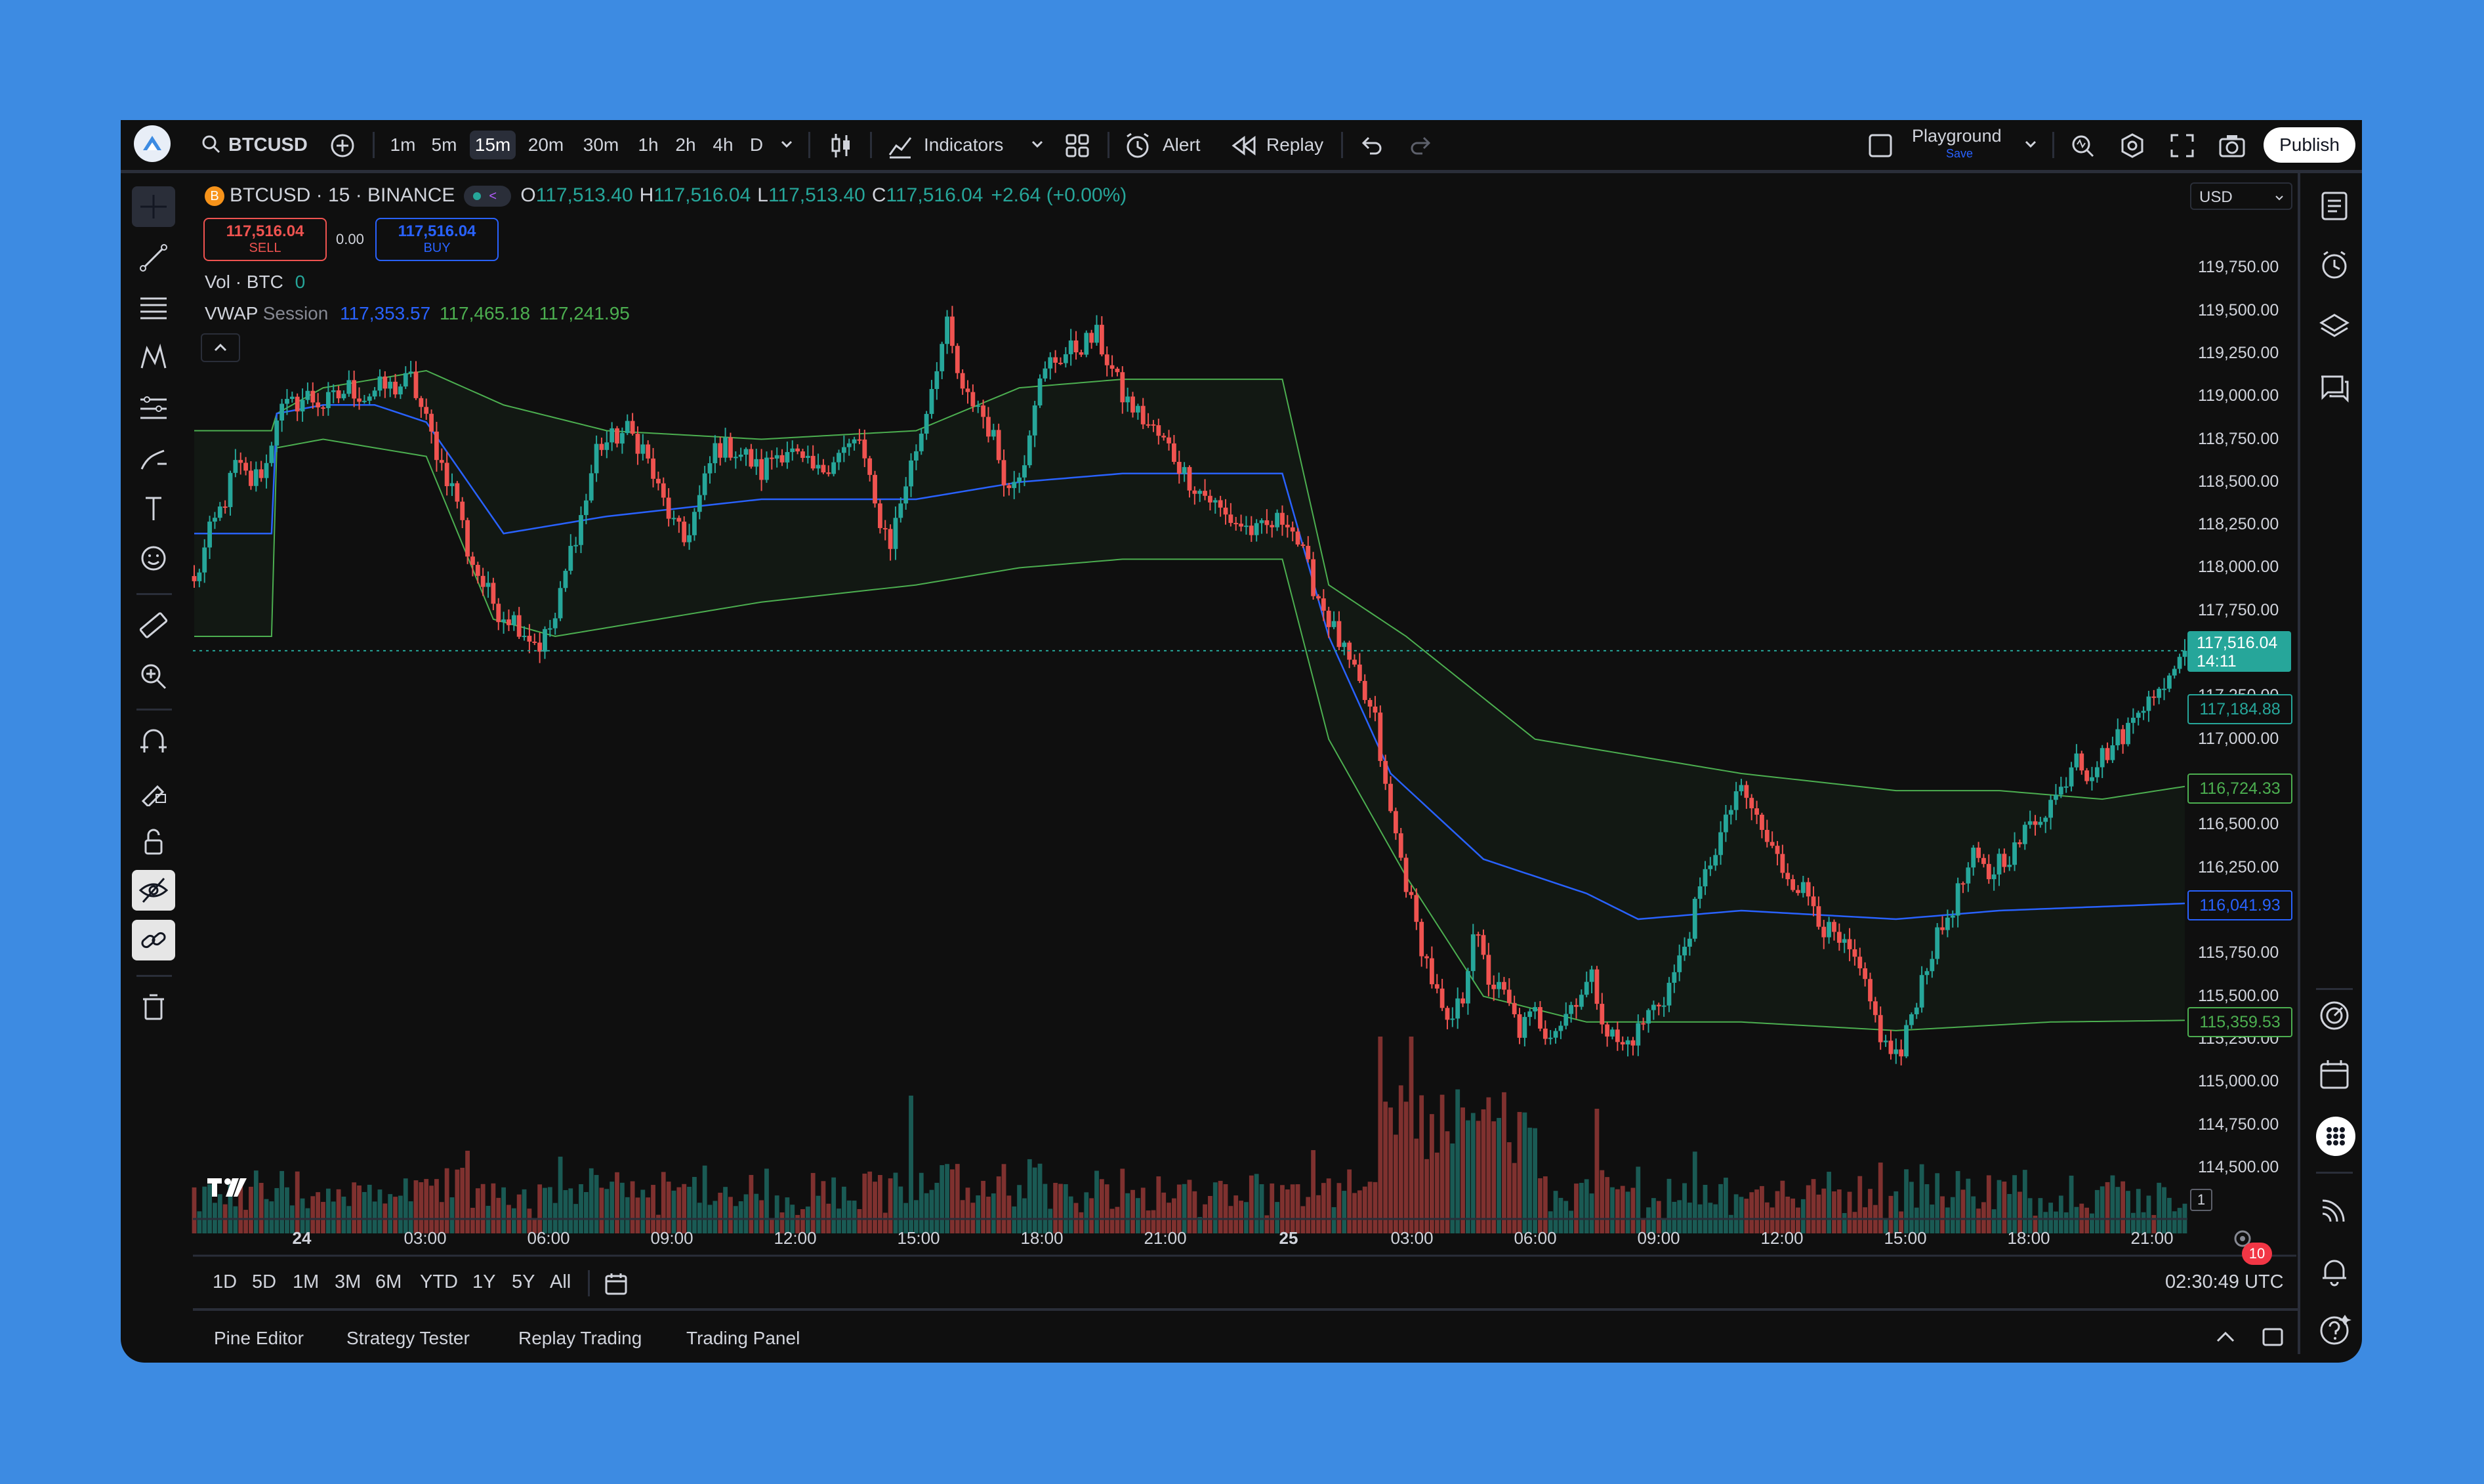 The width and height of the screenshot is (2484, 1484). Describe the element at coordinates (546, 144) in the screenshot. I see `timeframe-20m: 20m` at that location.